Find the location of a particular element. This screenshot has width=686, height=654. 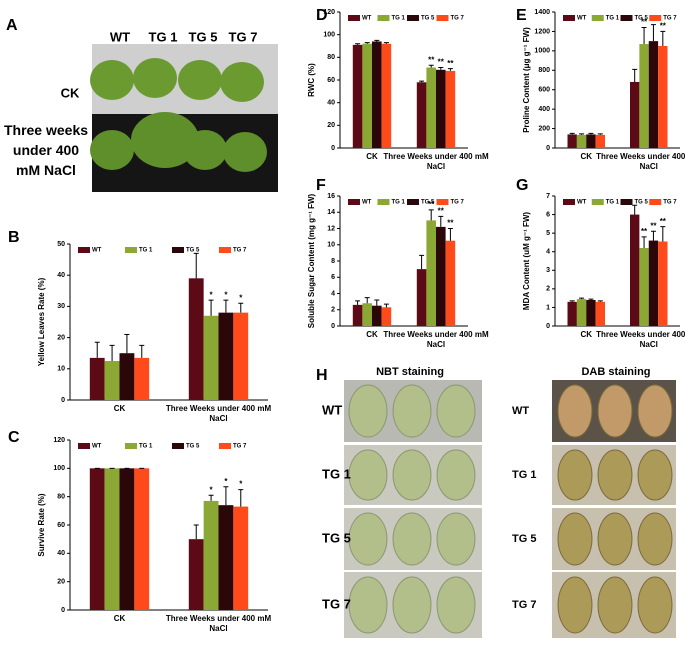

panel-letter: A is located at coordinates (12, 25).